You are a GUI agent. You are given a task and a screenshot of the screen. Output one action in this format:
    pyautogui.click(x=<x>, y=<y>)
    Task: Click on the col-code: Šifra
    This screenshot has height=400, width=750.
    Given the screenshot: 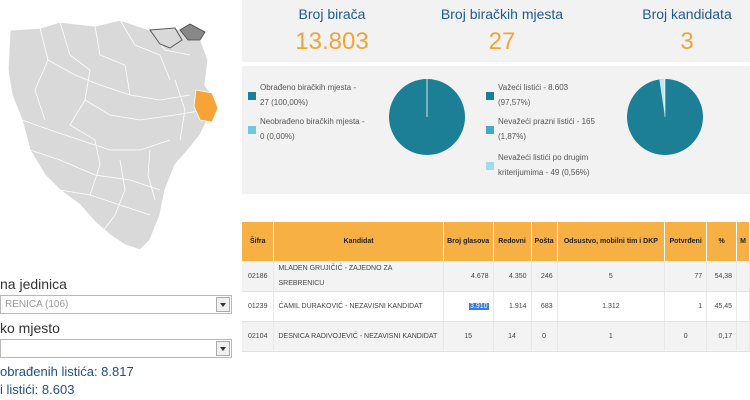 What is the action you would take?
    pyautogui.click(x=258, y=241)
    